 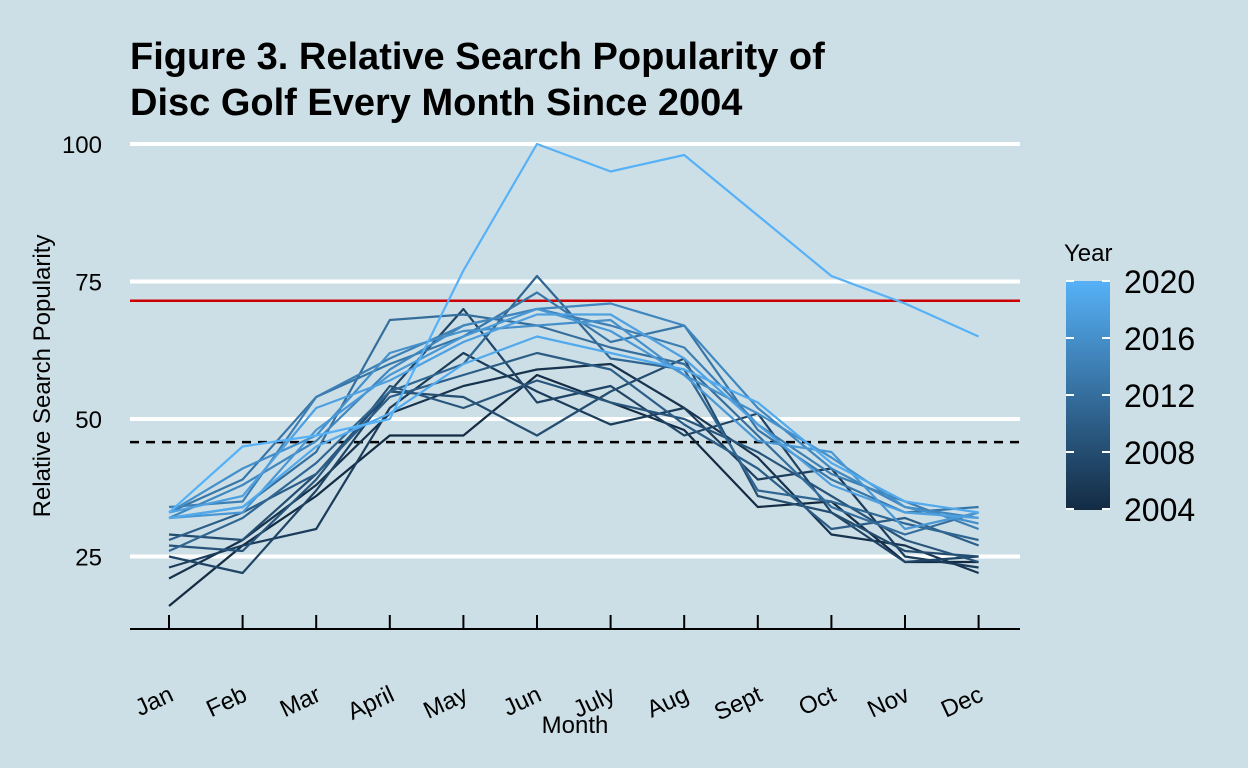 What do you see at coordinates (575, 670) in the screenshot?
I see `x-axis: Jan Feb Mar April May Jun July Aug Sept Oct Nov Dec` at bounding box center [575, 670].